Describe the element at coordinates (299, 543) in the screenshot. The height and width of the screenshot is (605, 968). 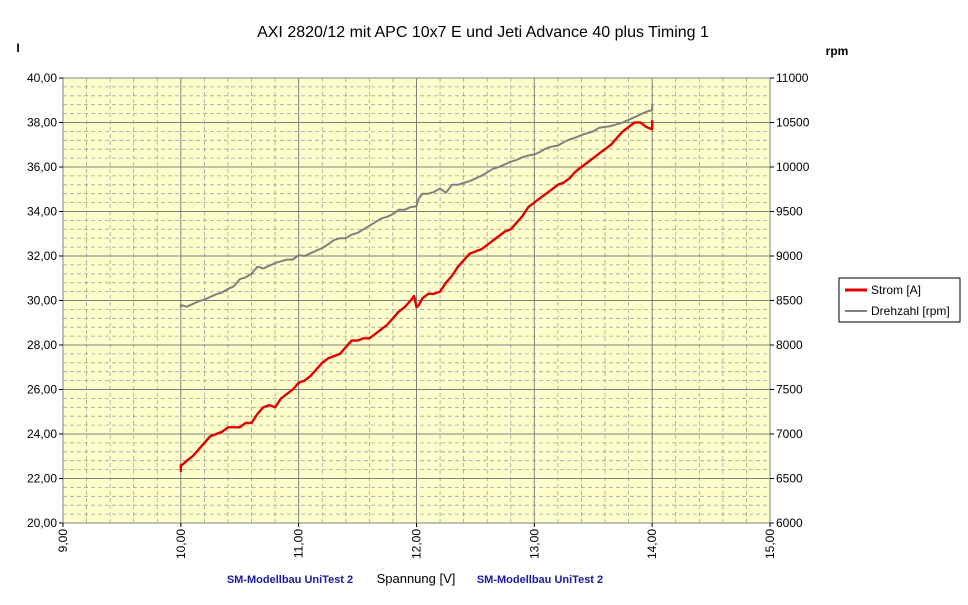
I see `x-tick-label: 11,00` at that location.